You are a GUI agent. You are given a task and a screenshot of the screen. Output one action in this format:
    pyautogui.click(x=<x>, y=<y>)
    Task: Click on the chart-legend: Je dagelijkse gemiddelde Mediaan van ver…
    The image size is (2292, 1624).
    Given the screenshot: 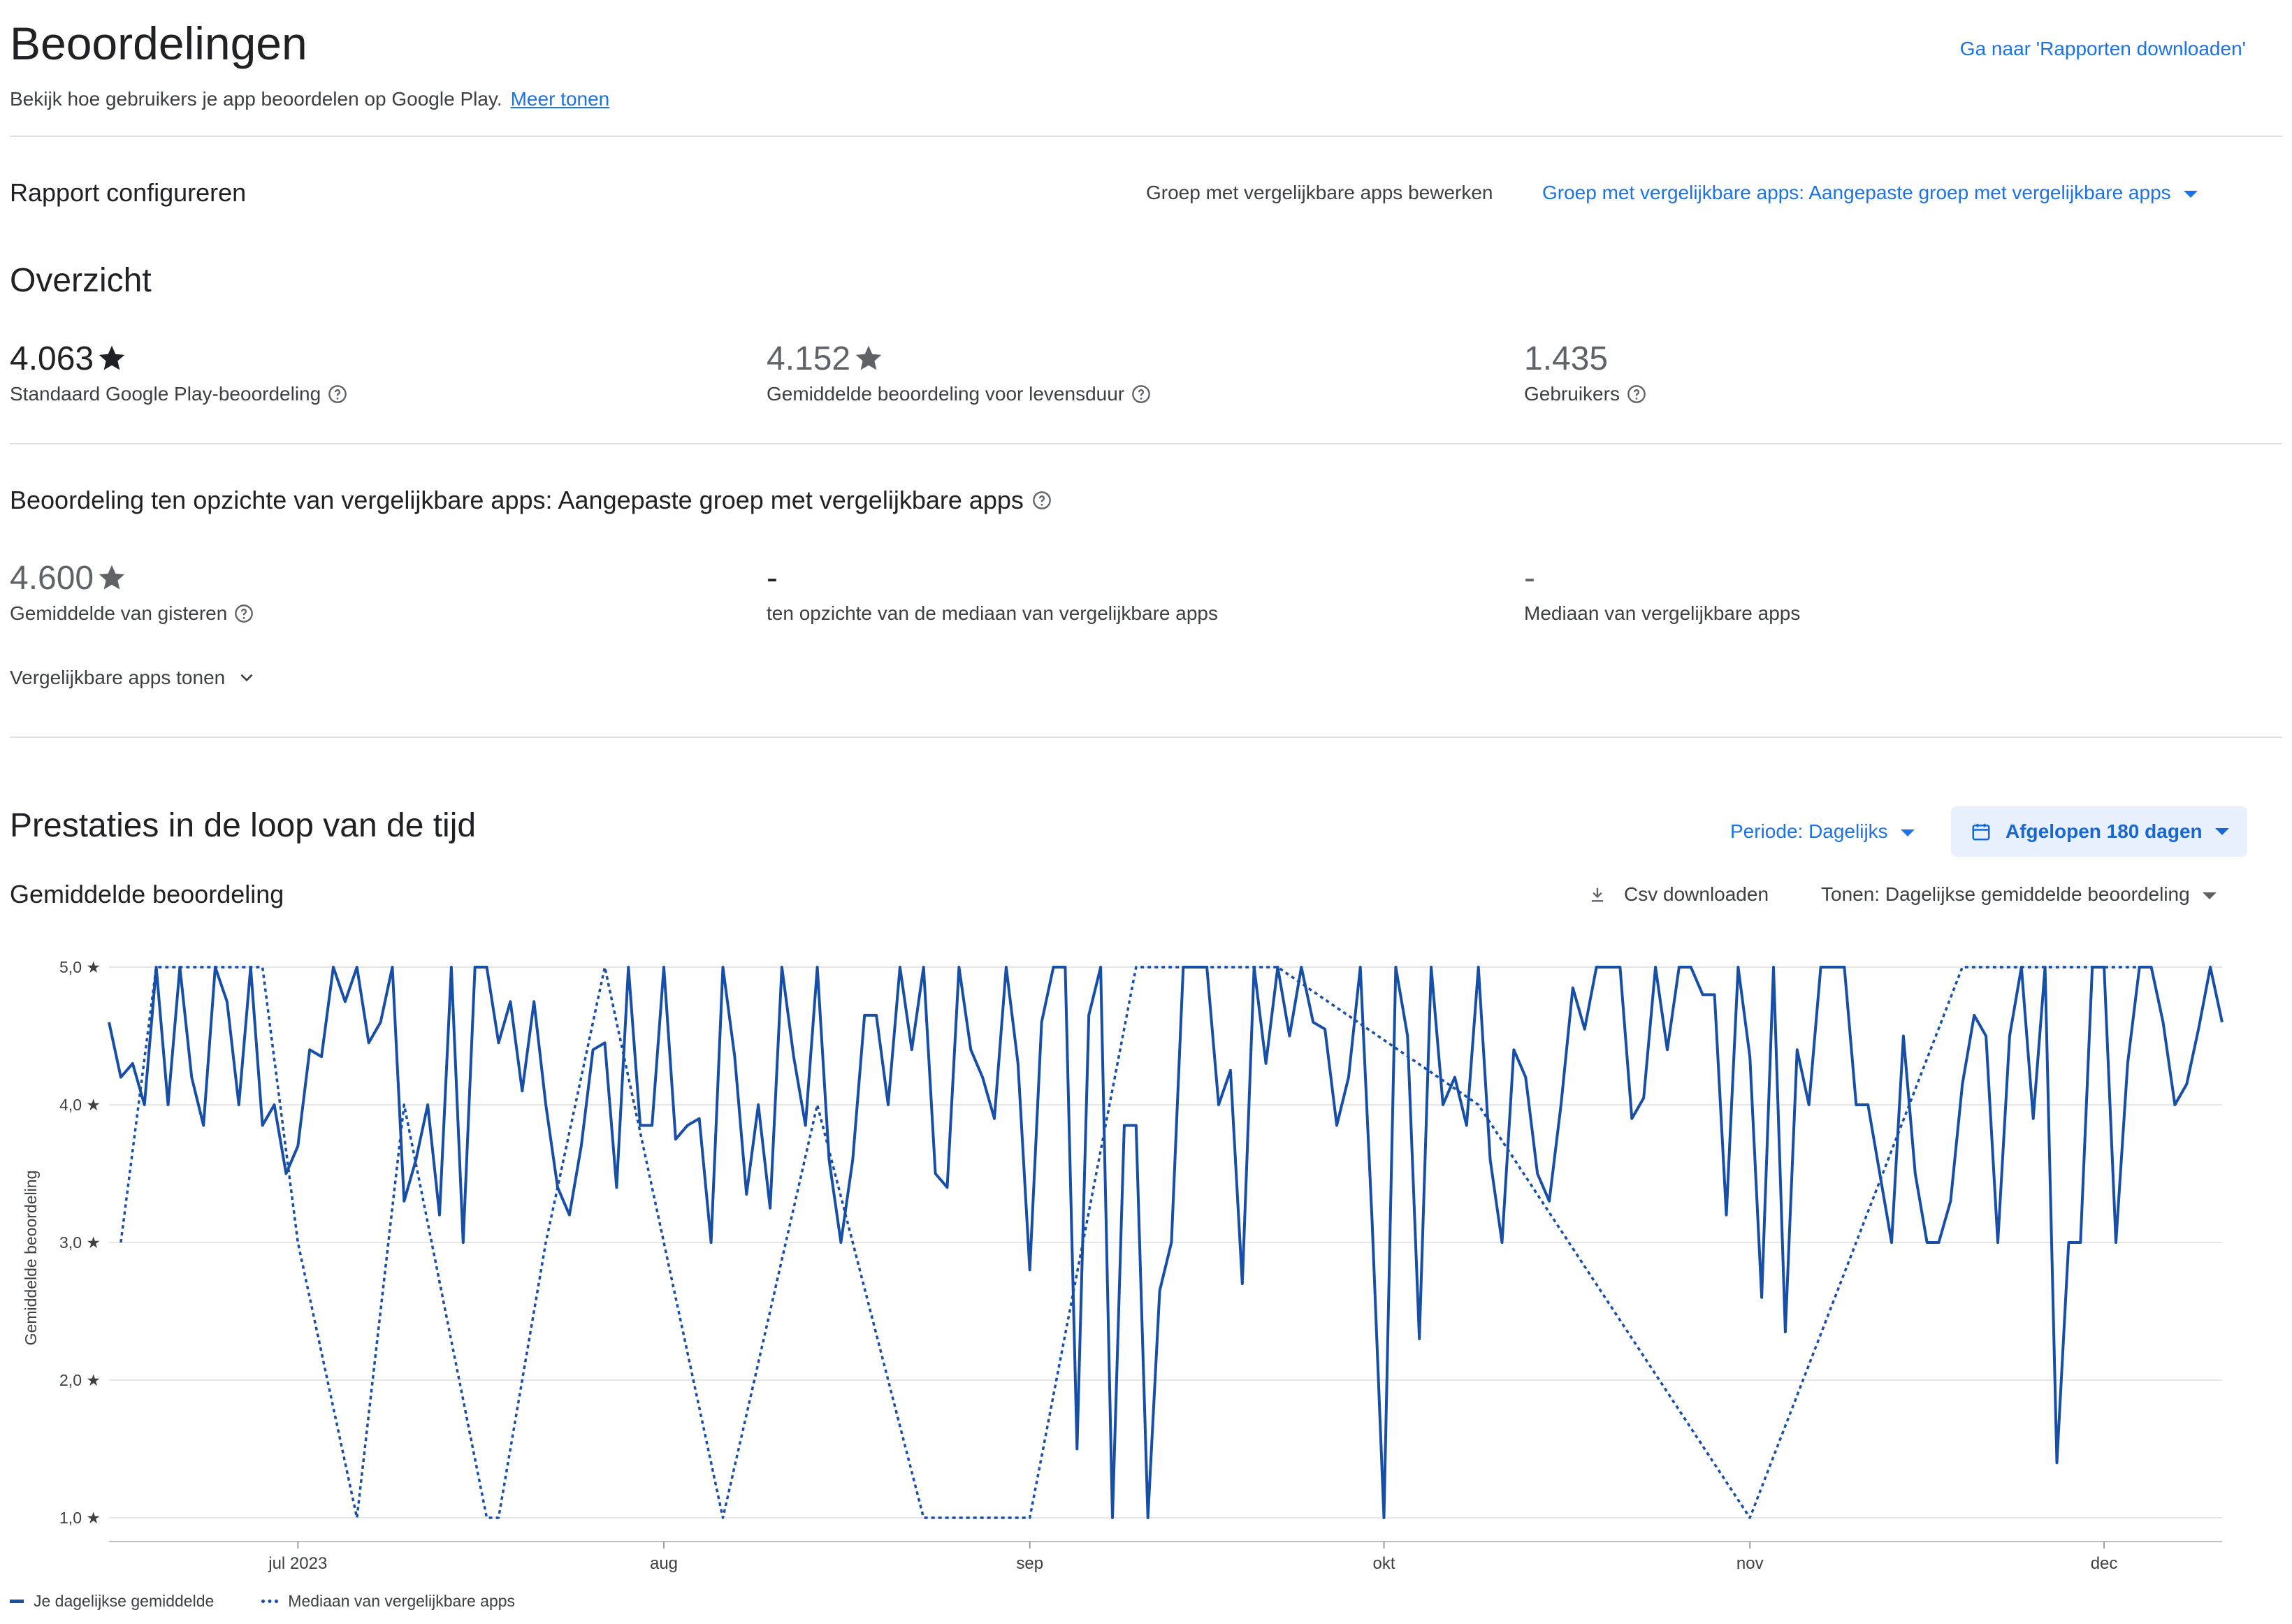 What is the action you would take?
    pyautogui.click(x=262, y=1602)
    